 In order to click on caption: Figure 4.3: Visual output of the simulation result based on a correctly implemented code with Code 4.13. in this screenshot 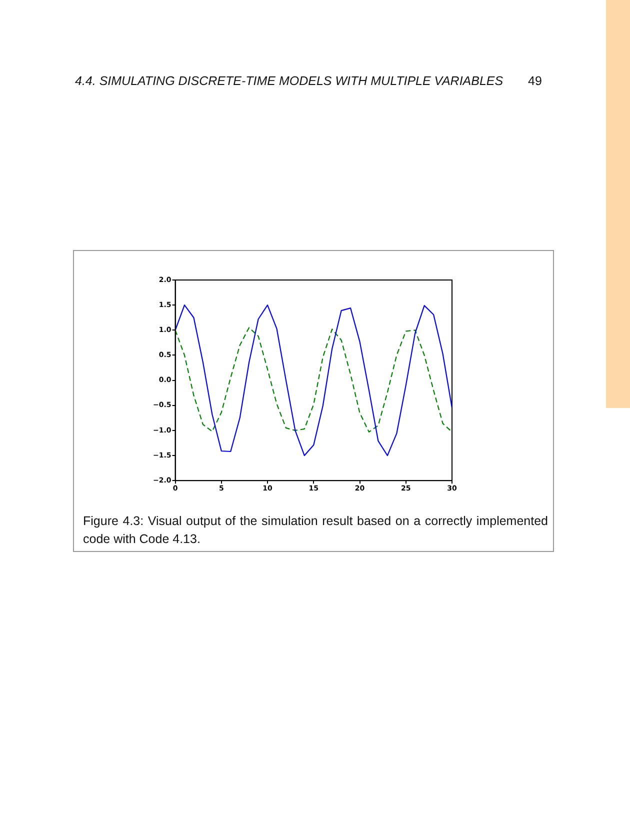, I will do `click(315, 530)`.